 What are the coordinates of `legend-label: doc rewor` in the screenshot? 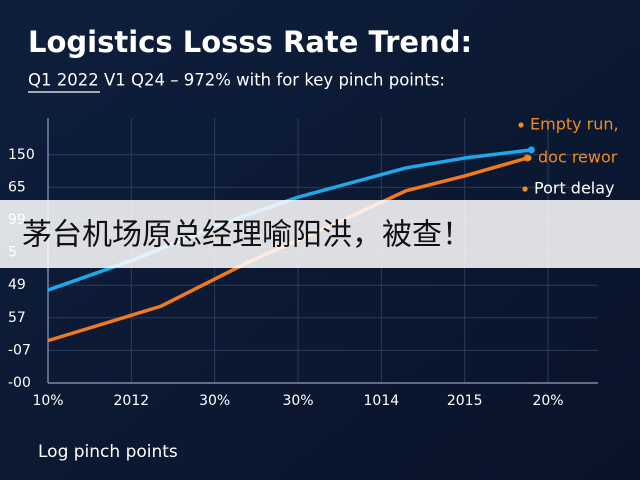 It's located at (578, 157).